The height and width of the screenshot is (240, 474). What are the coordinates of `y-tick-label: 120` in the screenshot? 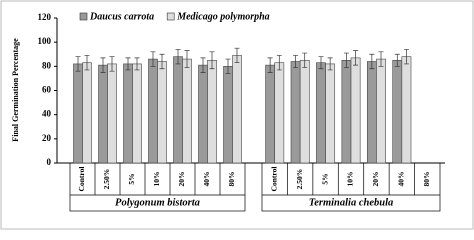 It's located at (45, 17).